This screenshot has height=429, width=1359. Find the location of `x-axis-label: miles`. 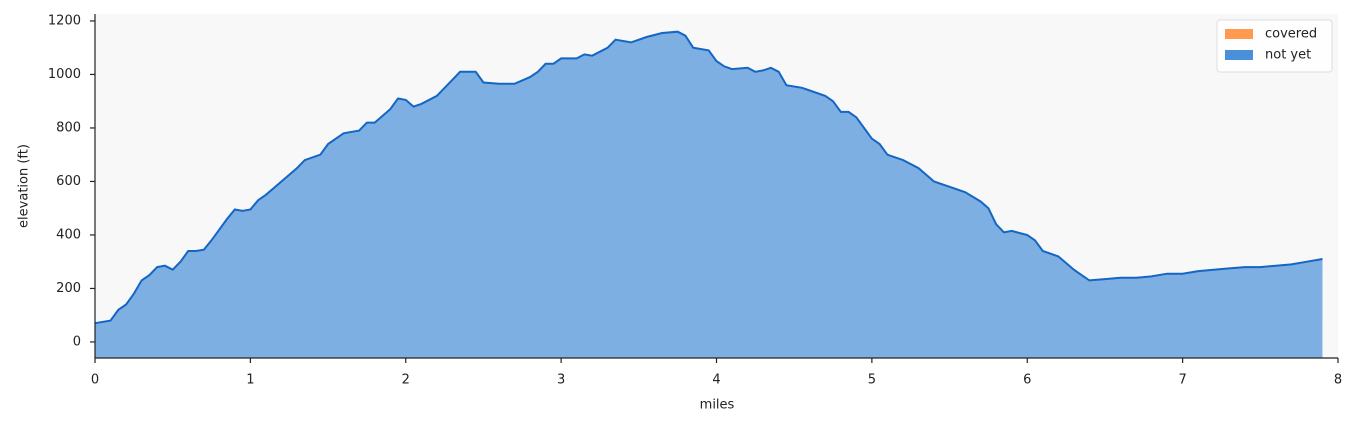

x-axis-label: miles is located at coordinates (717, 405).